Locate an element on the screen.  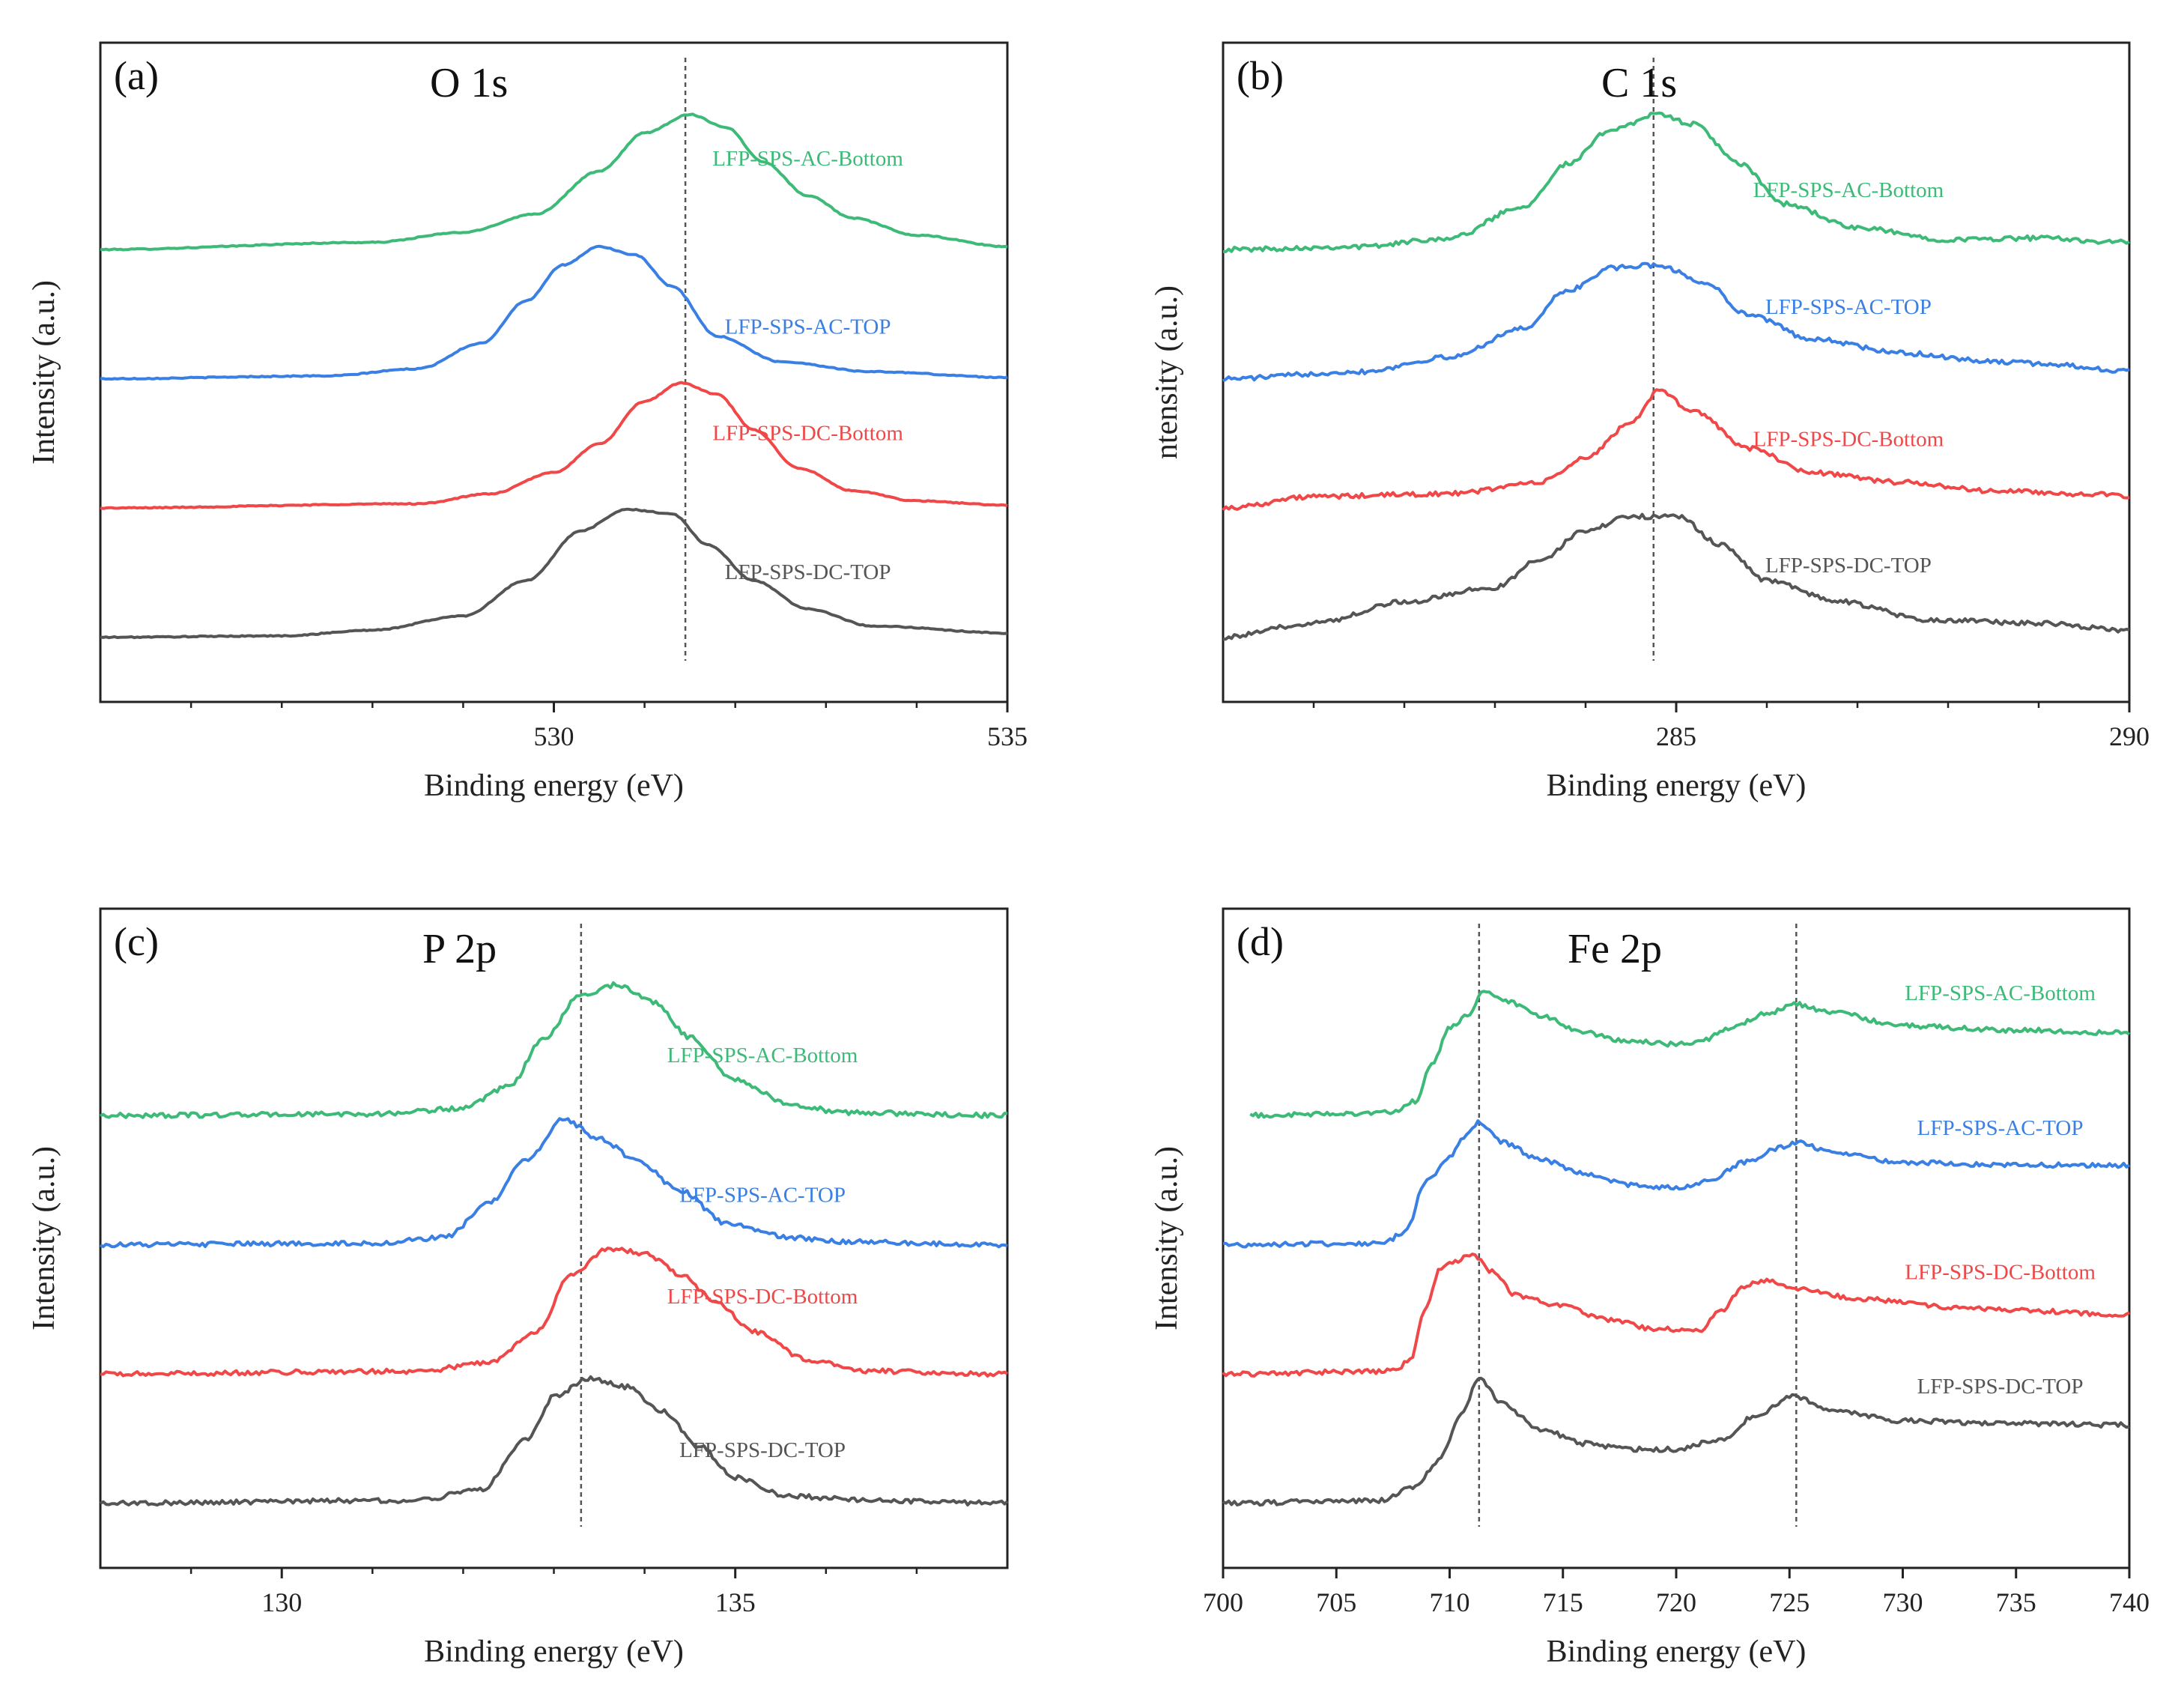
x-tick-label: 730 is located at coordinates (1903, 1602).